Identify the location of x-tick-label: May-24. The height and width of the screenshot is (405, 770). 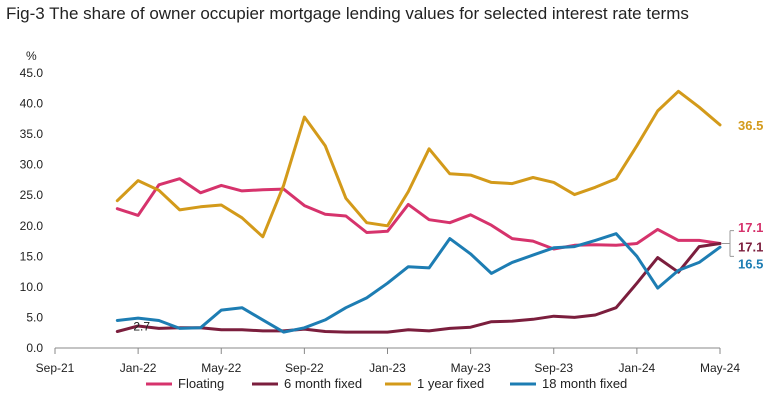
(720, 368).